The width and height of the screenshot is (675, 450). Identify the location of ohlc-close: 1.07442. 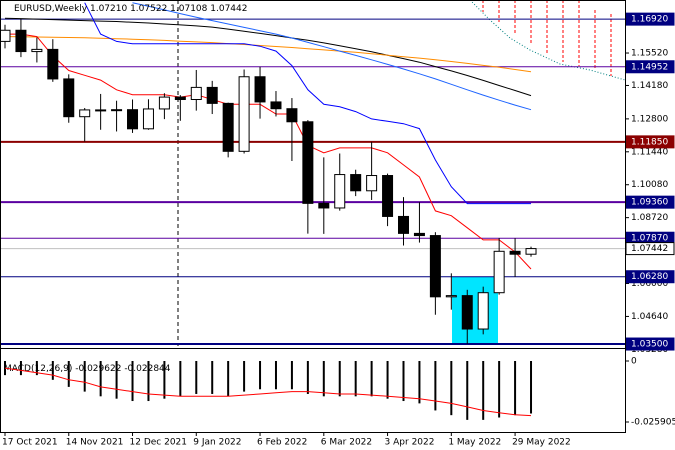
(228, 9).